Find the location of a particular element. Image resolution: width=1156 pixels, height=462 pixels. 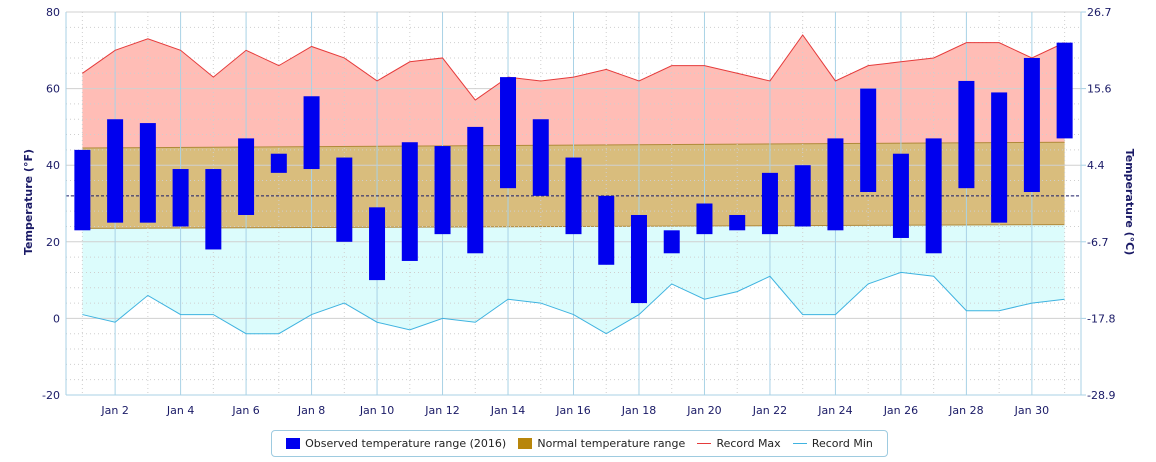

legend-swatch-normal is located at coordinates (525, 443).